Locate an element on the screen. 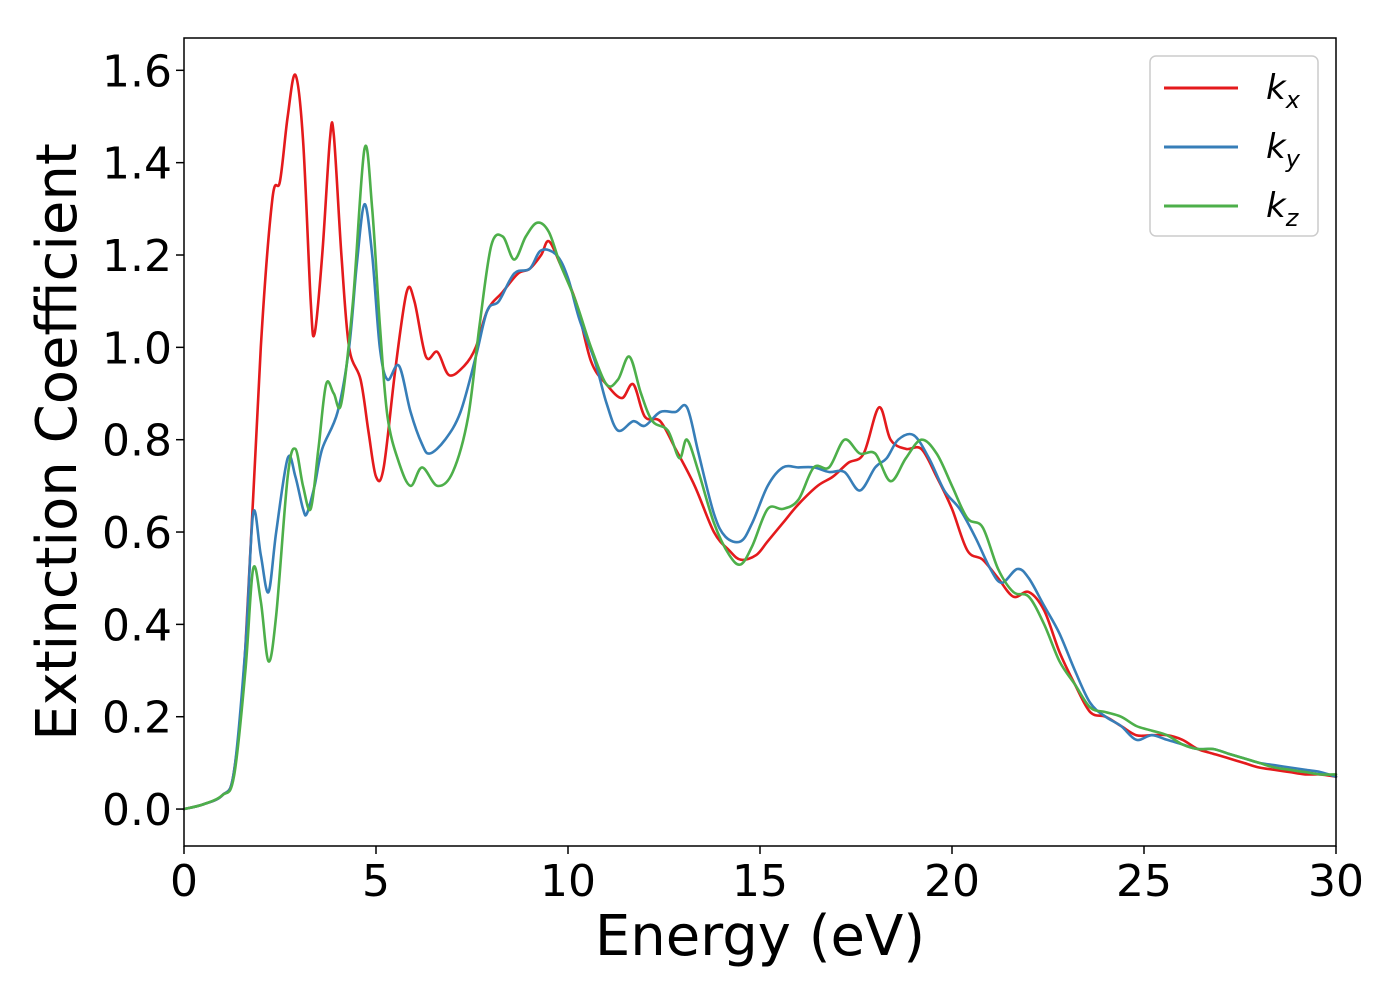 The width and height of the screenshot is (1400, 1000). y-tick-label: 0.0 is located at coordinates (137, 810).